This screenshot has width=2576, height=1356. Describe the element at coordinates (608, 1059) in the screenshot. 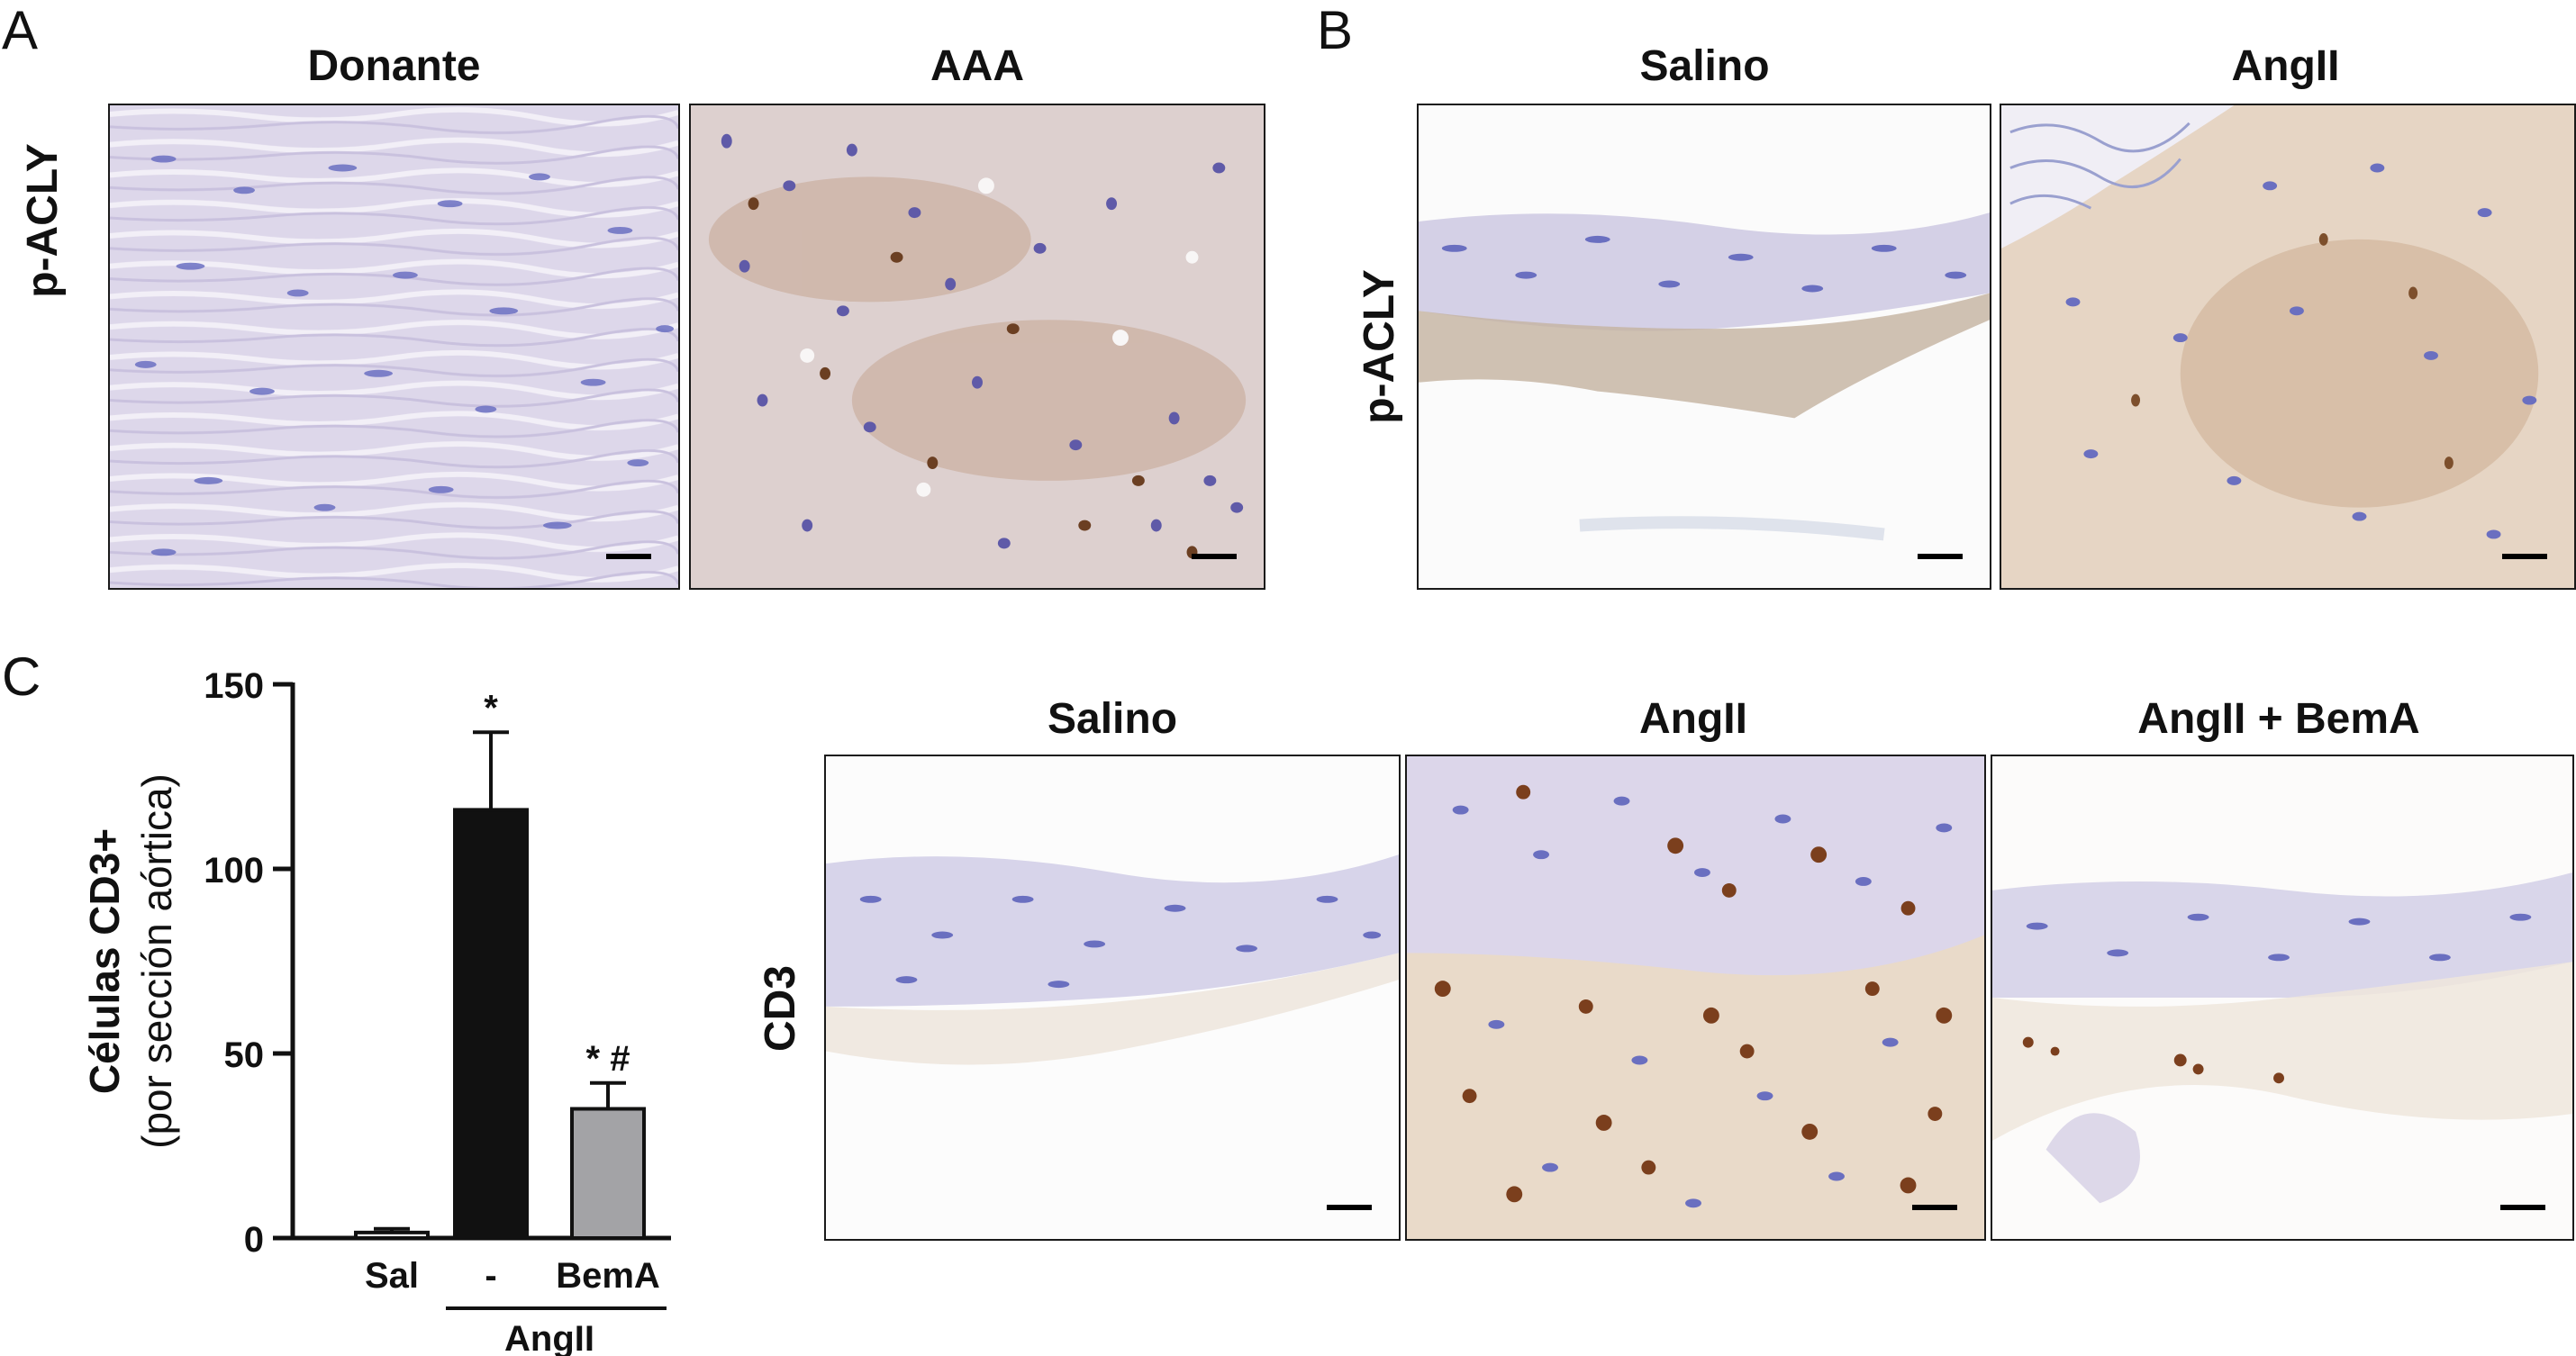

I see `significance-label: * #` at that location.